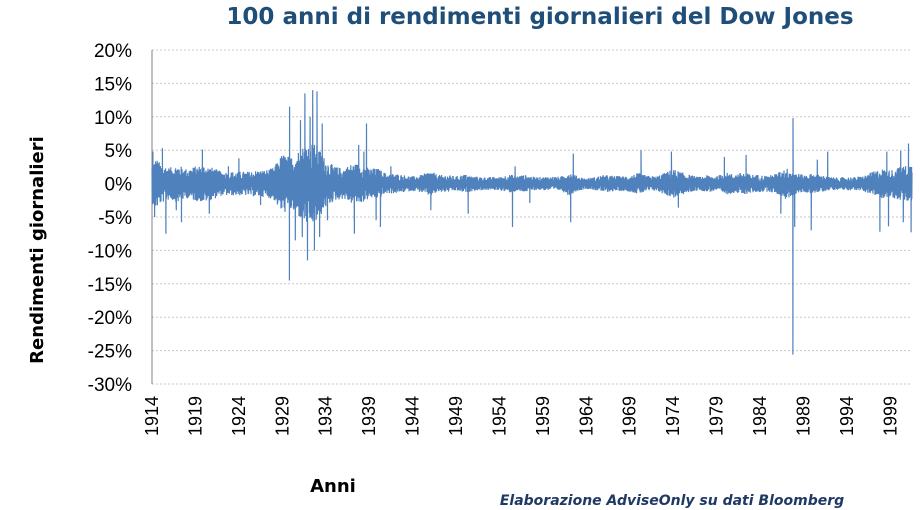  What do you see at coordinates (119, 151) in the screenshot?
I see `y-tick-label: 5%` at bounding box center [119, 151].